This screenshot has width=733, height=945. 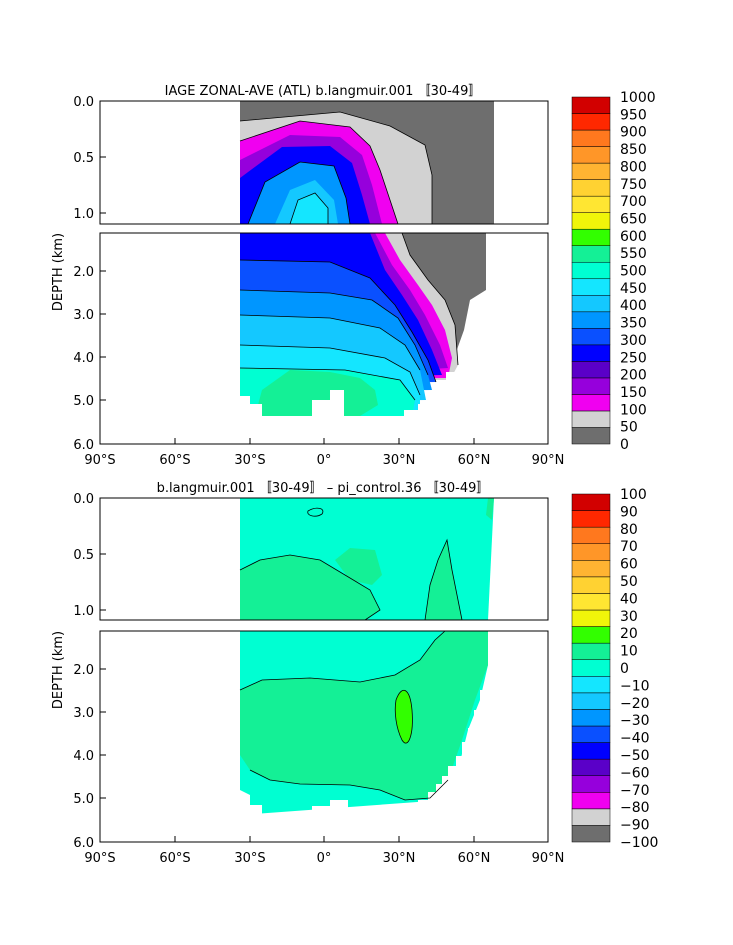 I want to click on panel-1-lower-contour-f, so click(x=430, y=299).